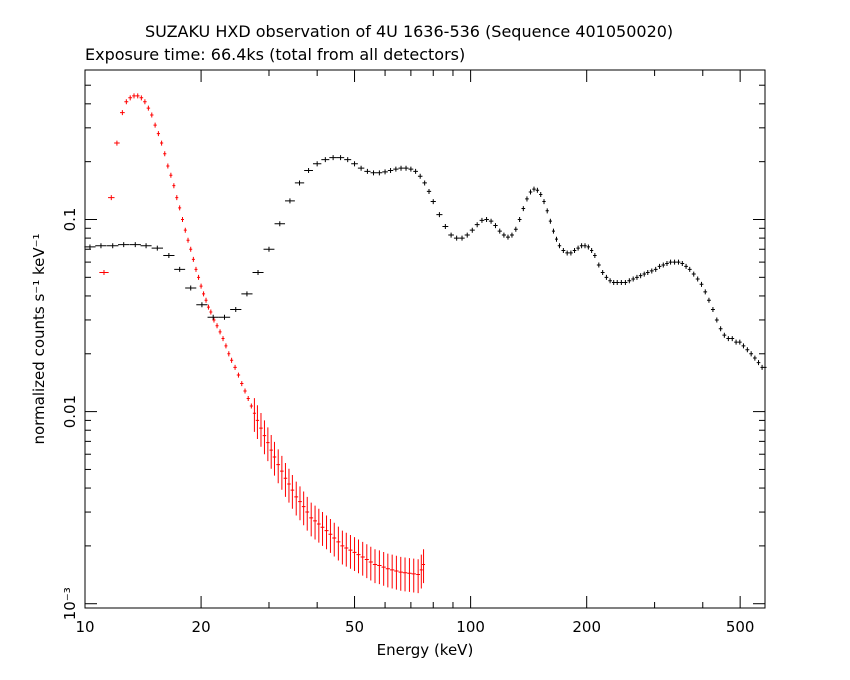 This screenshot has width=850, height=680. I want to click on x-tick-label: 100, so click(470, 627).